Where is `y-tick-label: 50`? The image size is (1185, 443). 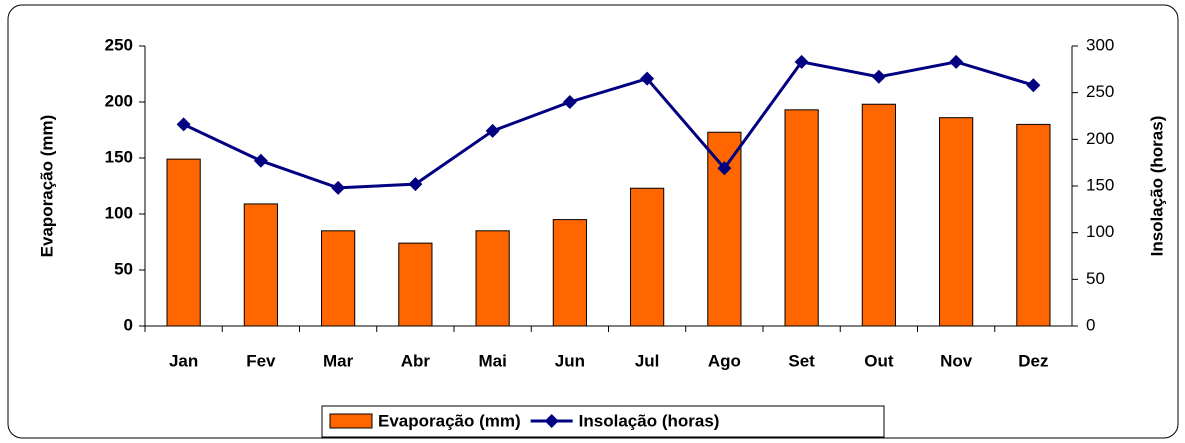
y-tick-label: 50 is located at coordinates (123, 268).